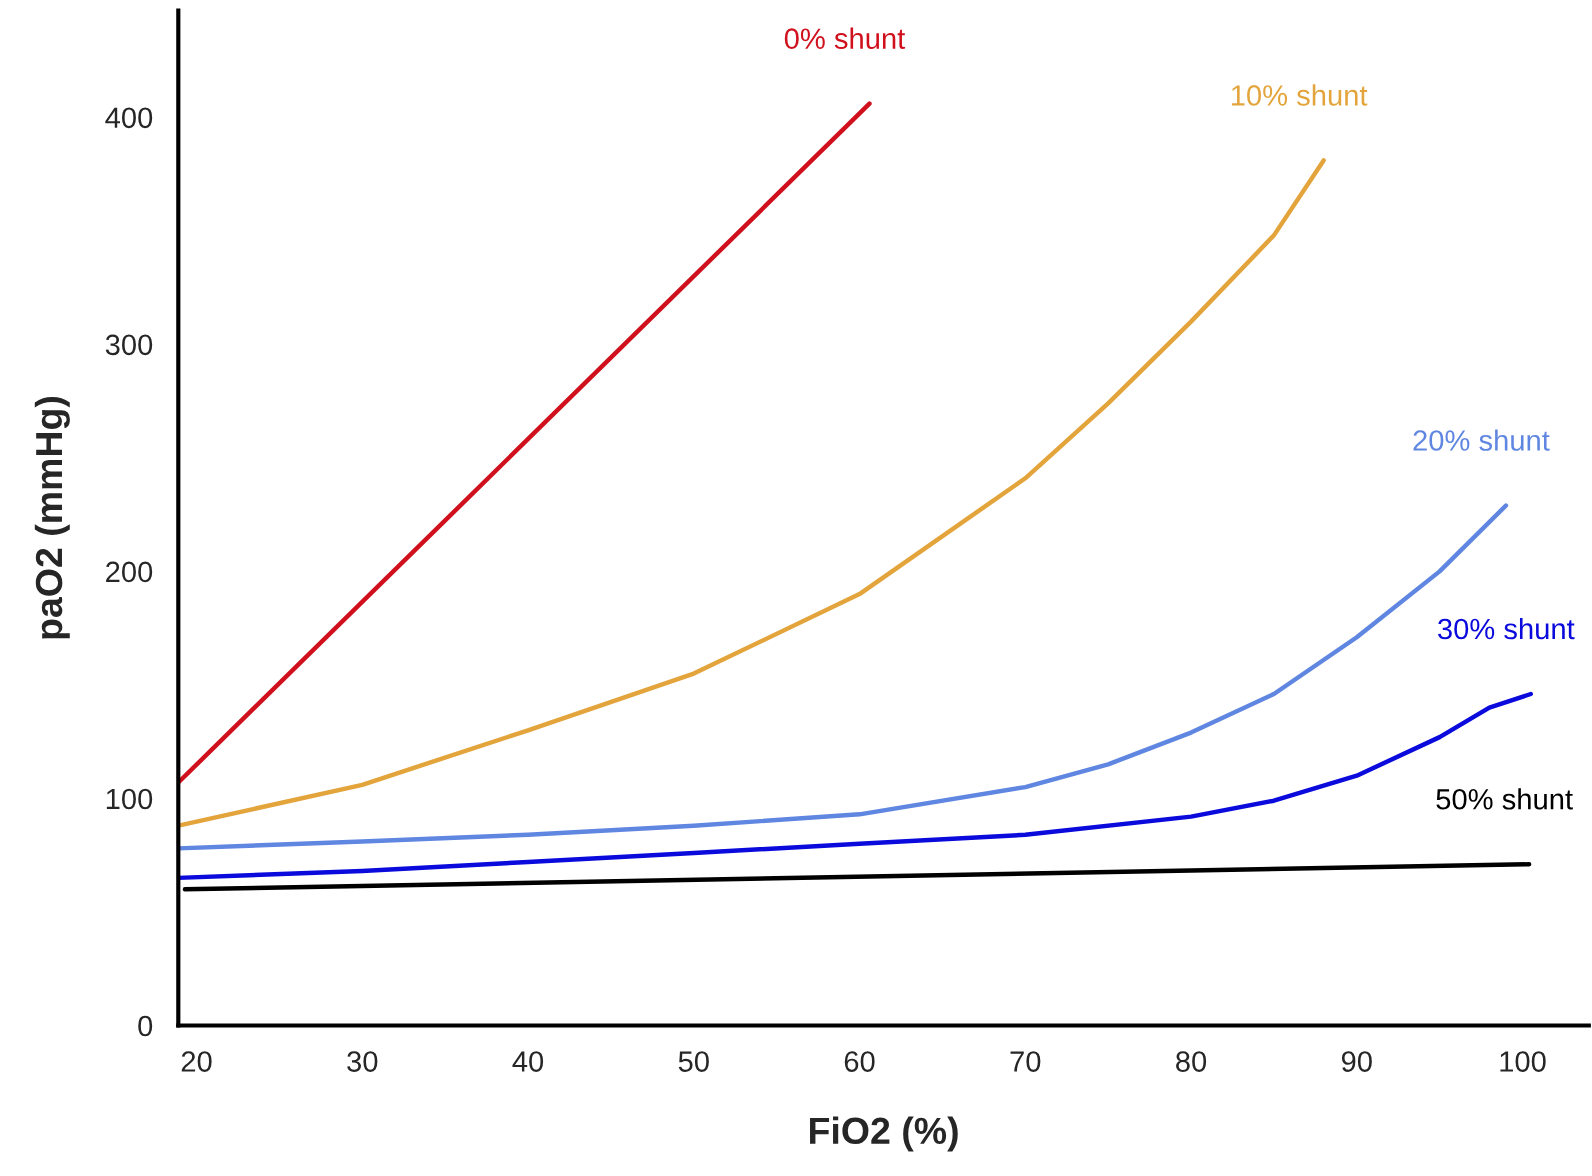 The height and width of the screenshot is (1176, 1592). What do you see at coordinates (129, 799) in the screenshot?
I see `y-tick-label: 100` at bounding box center [129, 799].